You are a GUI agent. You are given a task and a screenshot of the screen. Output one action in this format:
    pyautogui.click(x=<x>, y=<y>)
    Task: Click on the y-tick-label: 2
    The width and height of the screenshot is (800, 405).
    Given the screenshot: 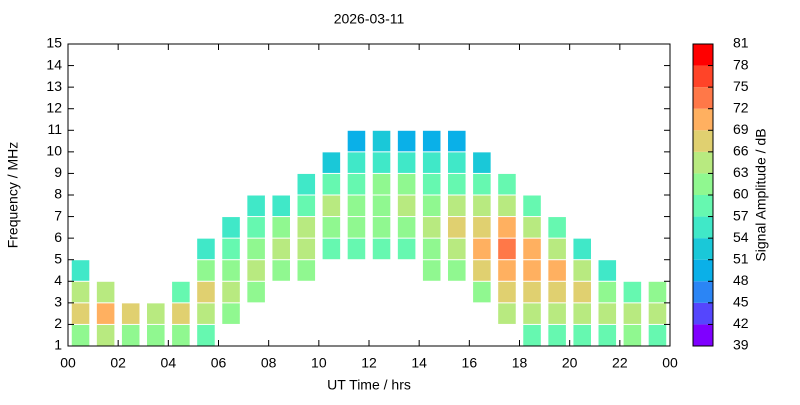 What is the action you would take?
    pyautogui.click(x=58, y=323)
    